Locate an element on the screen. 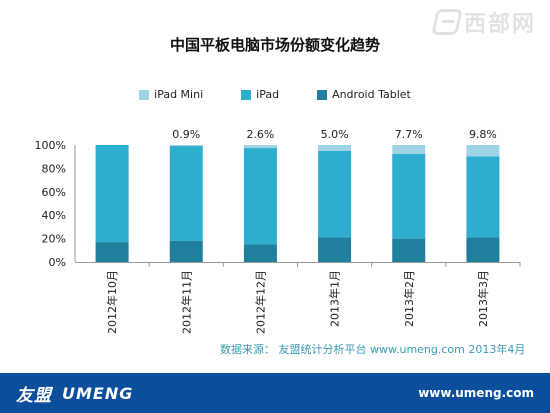  legend-item-android-tablet: Android Tablet is located at coordinates (364, 94).